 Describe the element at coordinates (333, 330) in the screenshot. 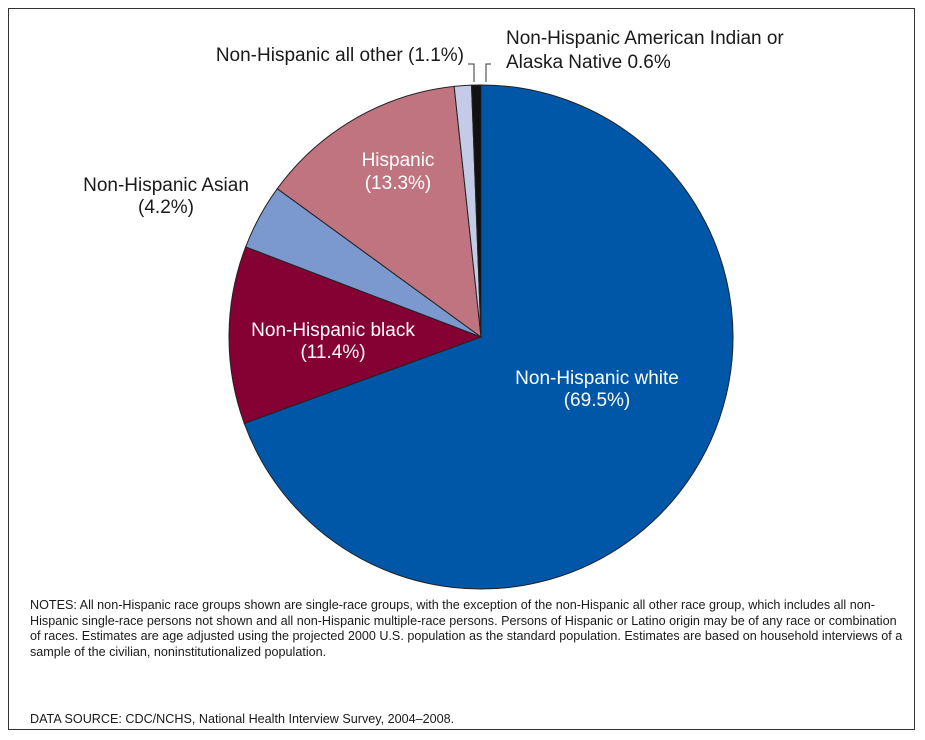

I see `label-black-name: Non-Hispanic black` at that location.